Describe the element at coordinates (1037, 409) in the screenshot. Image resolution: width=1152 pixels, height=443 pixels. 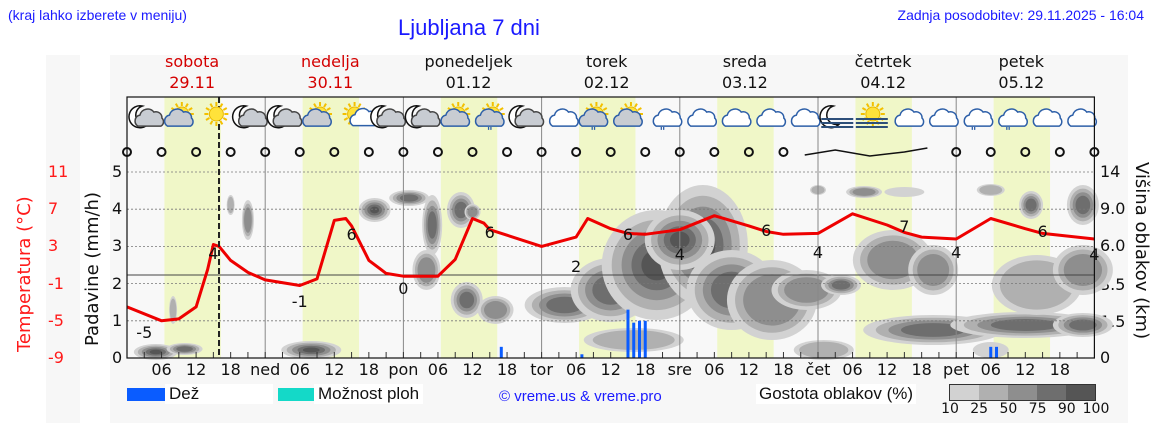
I see `density-label: 75` at that location.